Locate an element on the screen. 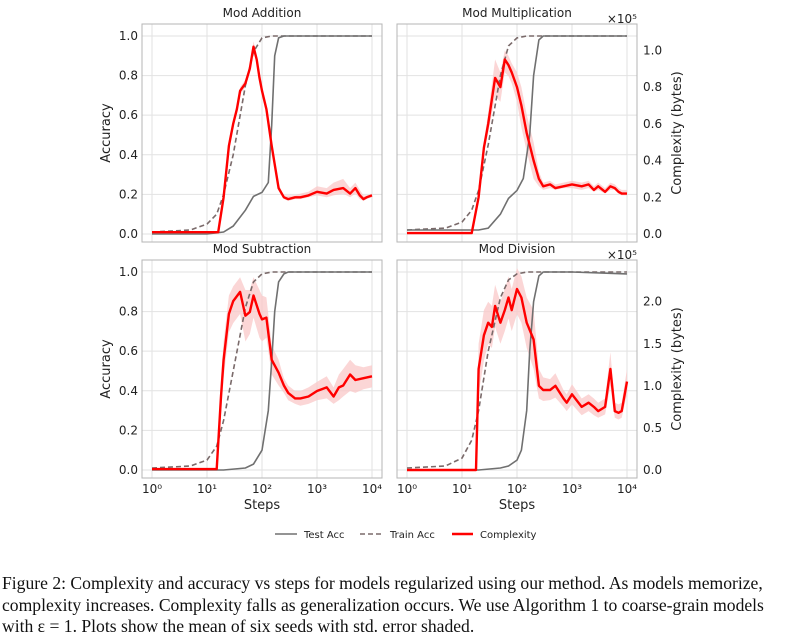  y2-tick-label: 0.4 is located at coordinates (652, 161).